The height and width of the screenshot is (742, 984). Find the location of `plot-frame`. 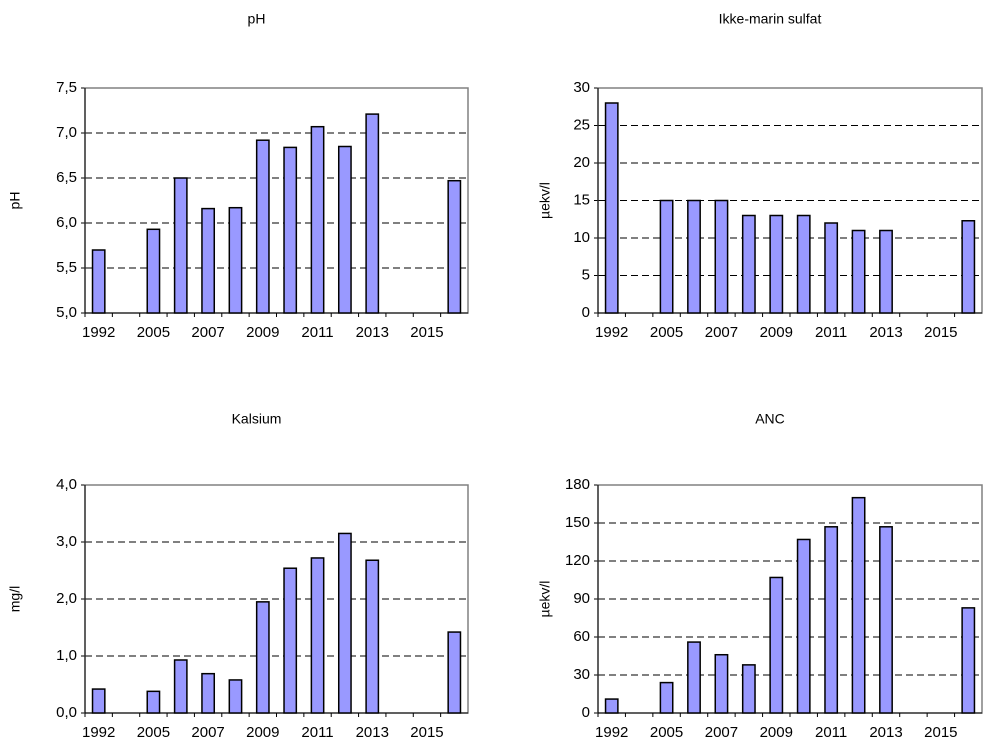

plot-frame is located at coordinates (276, 200).